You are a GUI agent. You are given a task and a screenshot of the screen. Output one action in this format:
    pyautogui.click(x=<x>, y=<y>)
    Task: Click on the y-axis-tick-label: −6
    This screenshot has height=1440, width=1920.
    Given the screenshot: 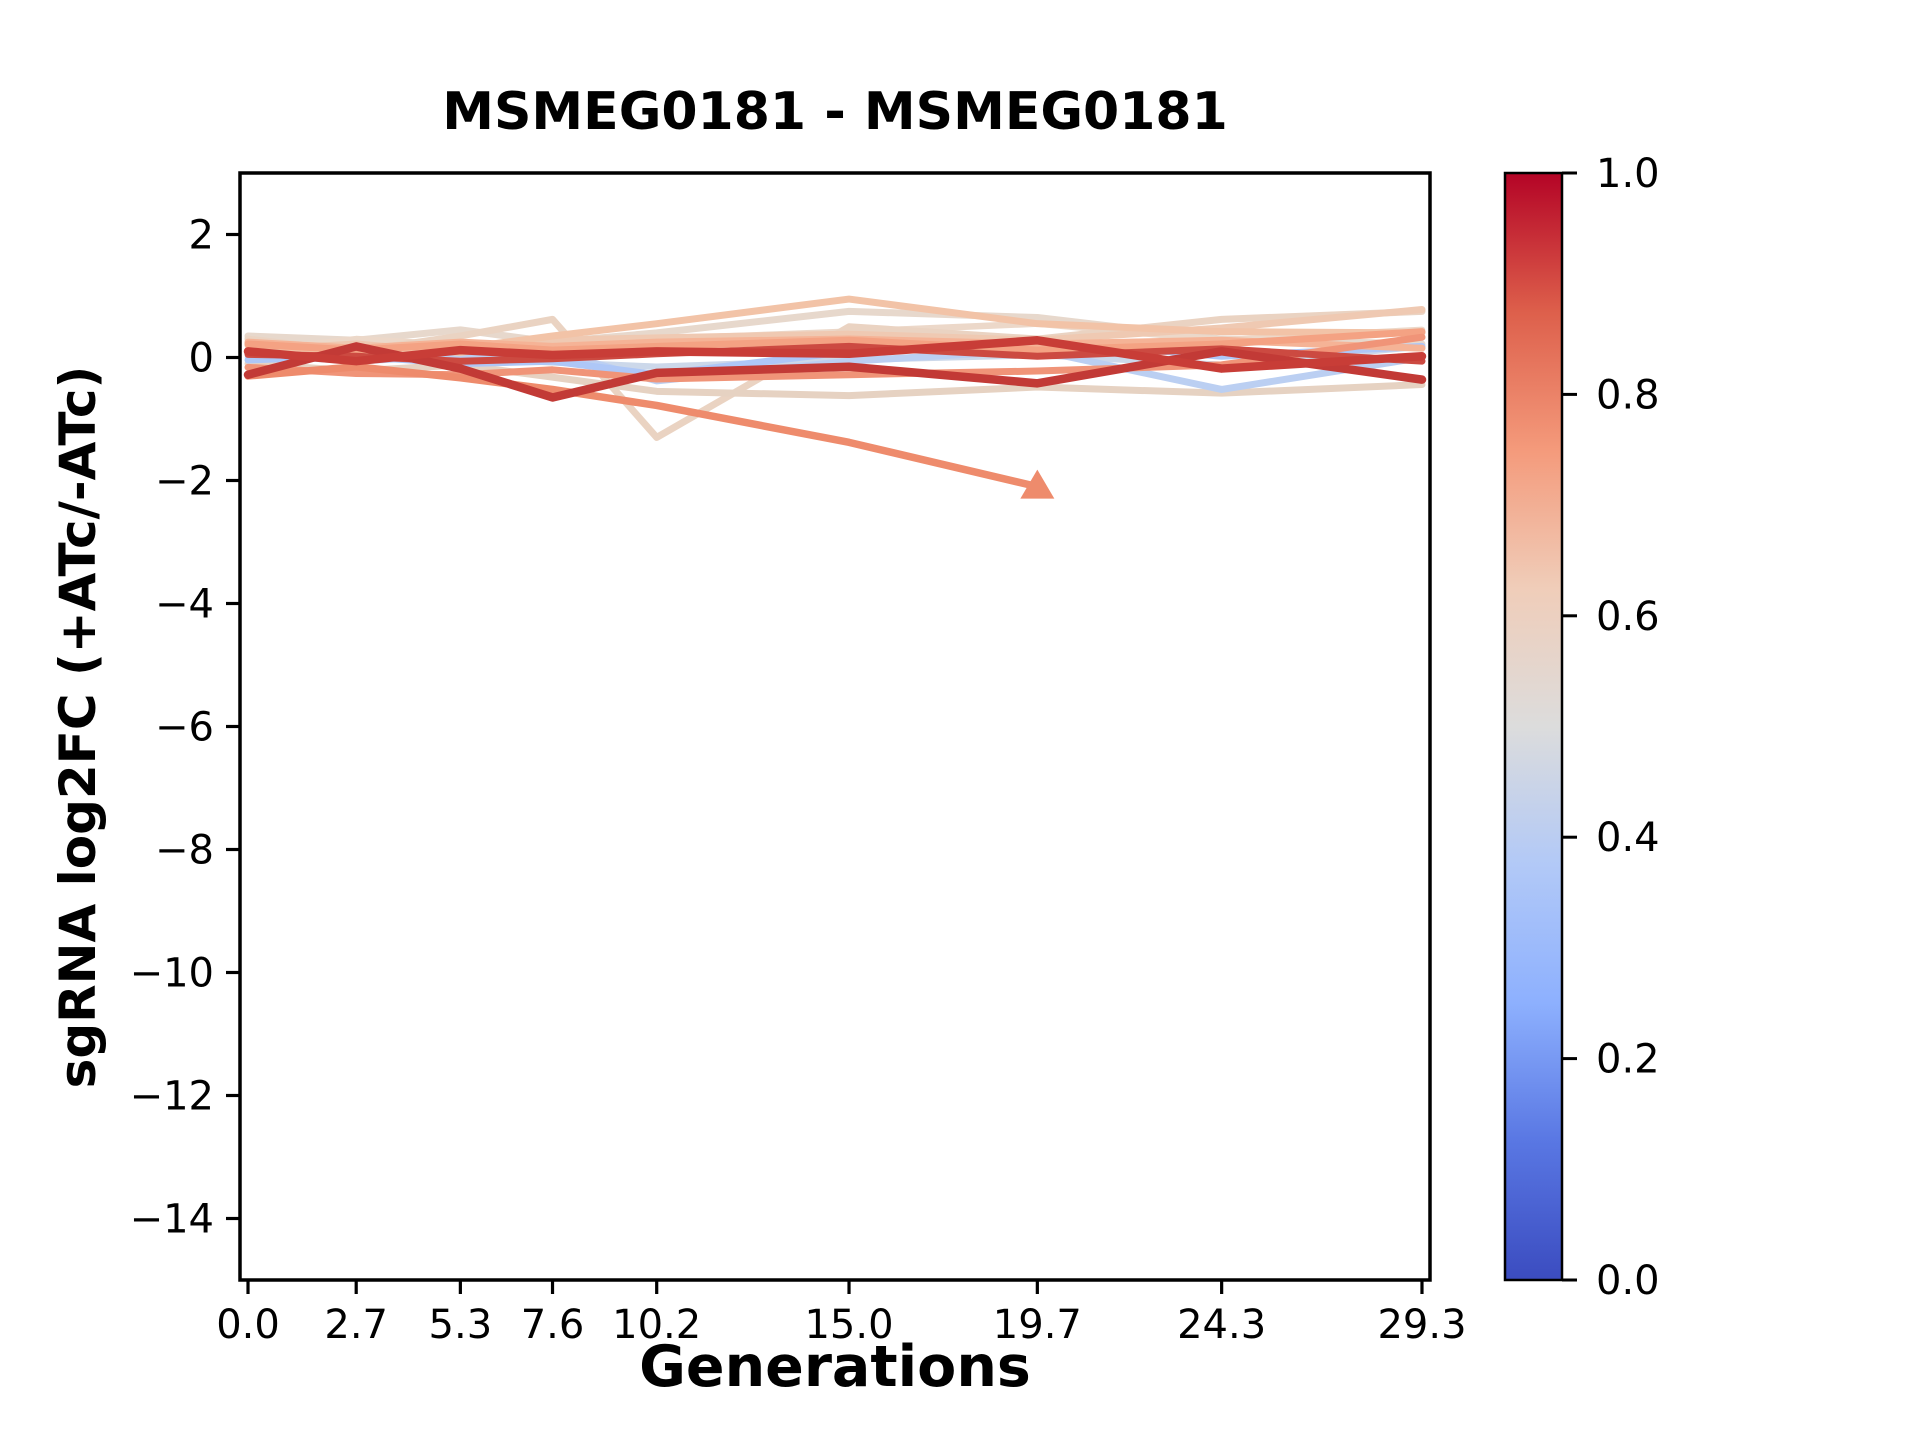 What is the action you would take?
    pyautogui.click(x=184, y=728)
    